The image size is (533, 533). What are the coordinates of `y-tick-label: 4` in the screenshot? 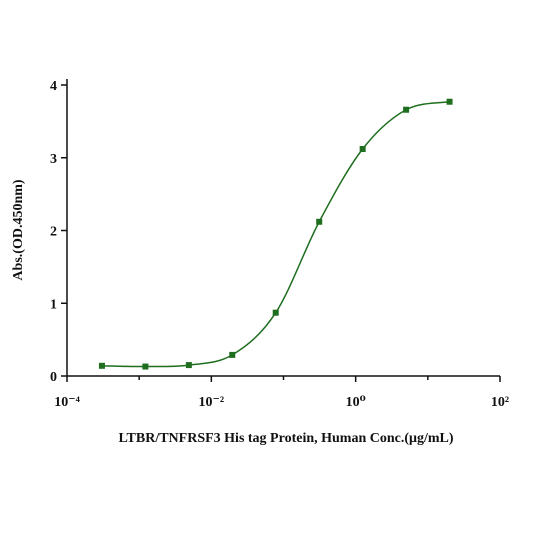 It's located at (53, 86).